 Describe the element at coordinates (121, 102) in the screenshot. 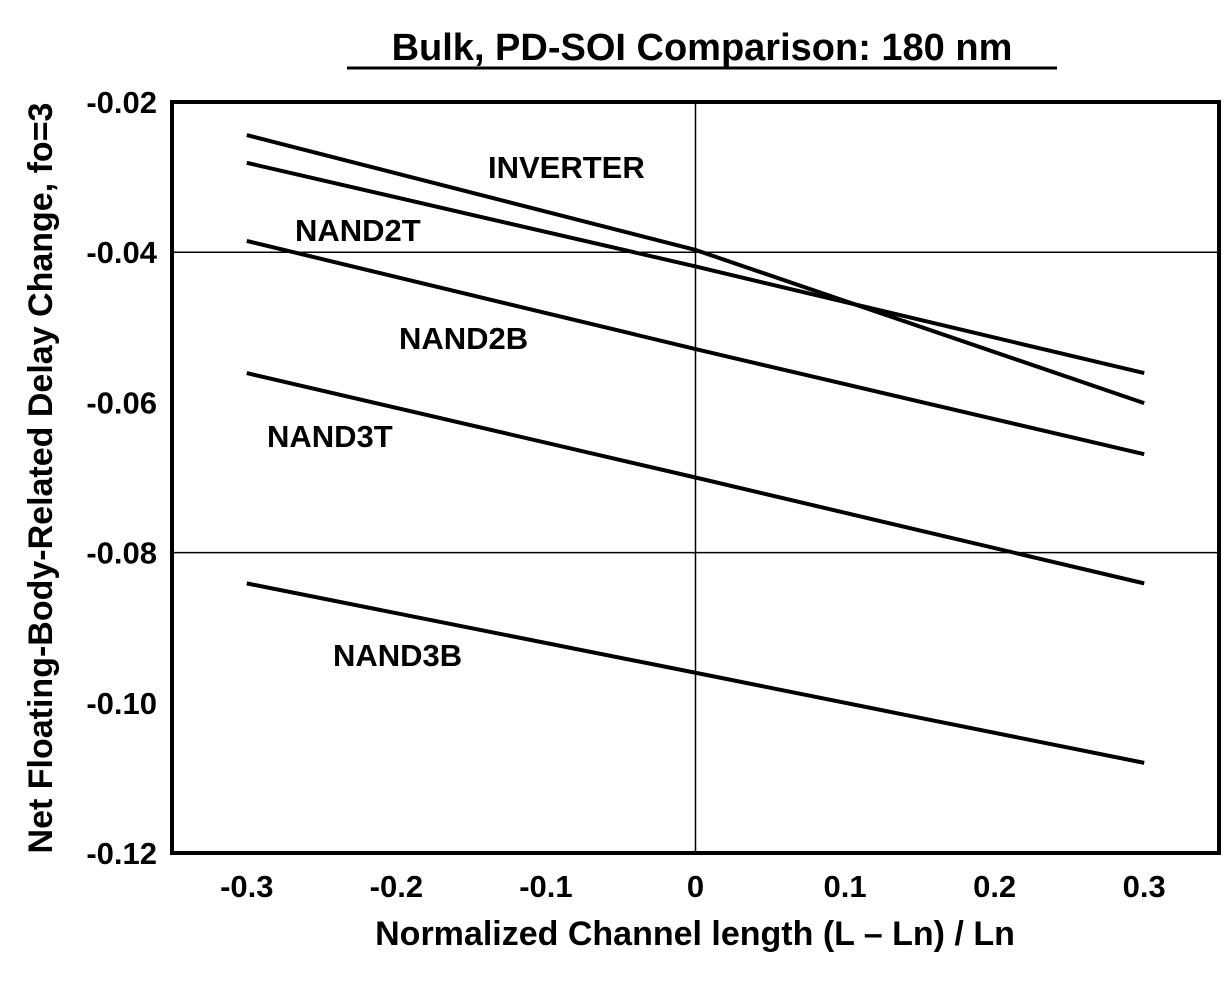

I see `y-tick-label: -0.02` at that location.